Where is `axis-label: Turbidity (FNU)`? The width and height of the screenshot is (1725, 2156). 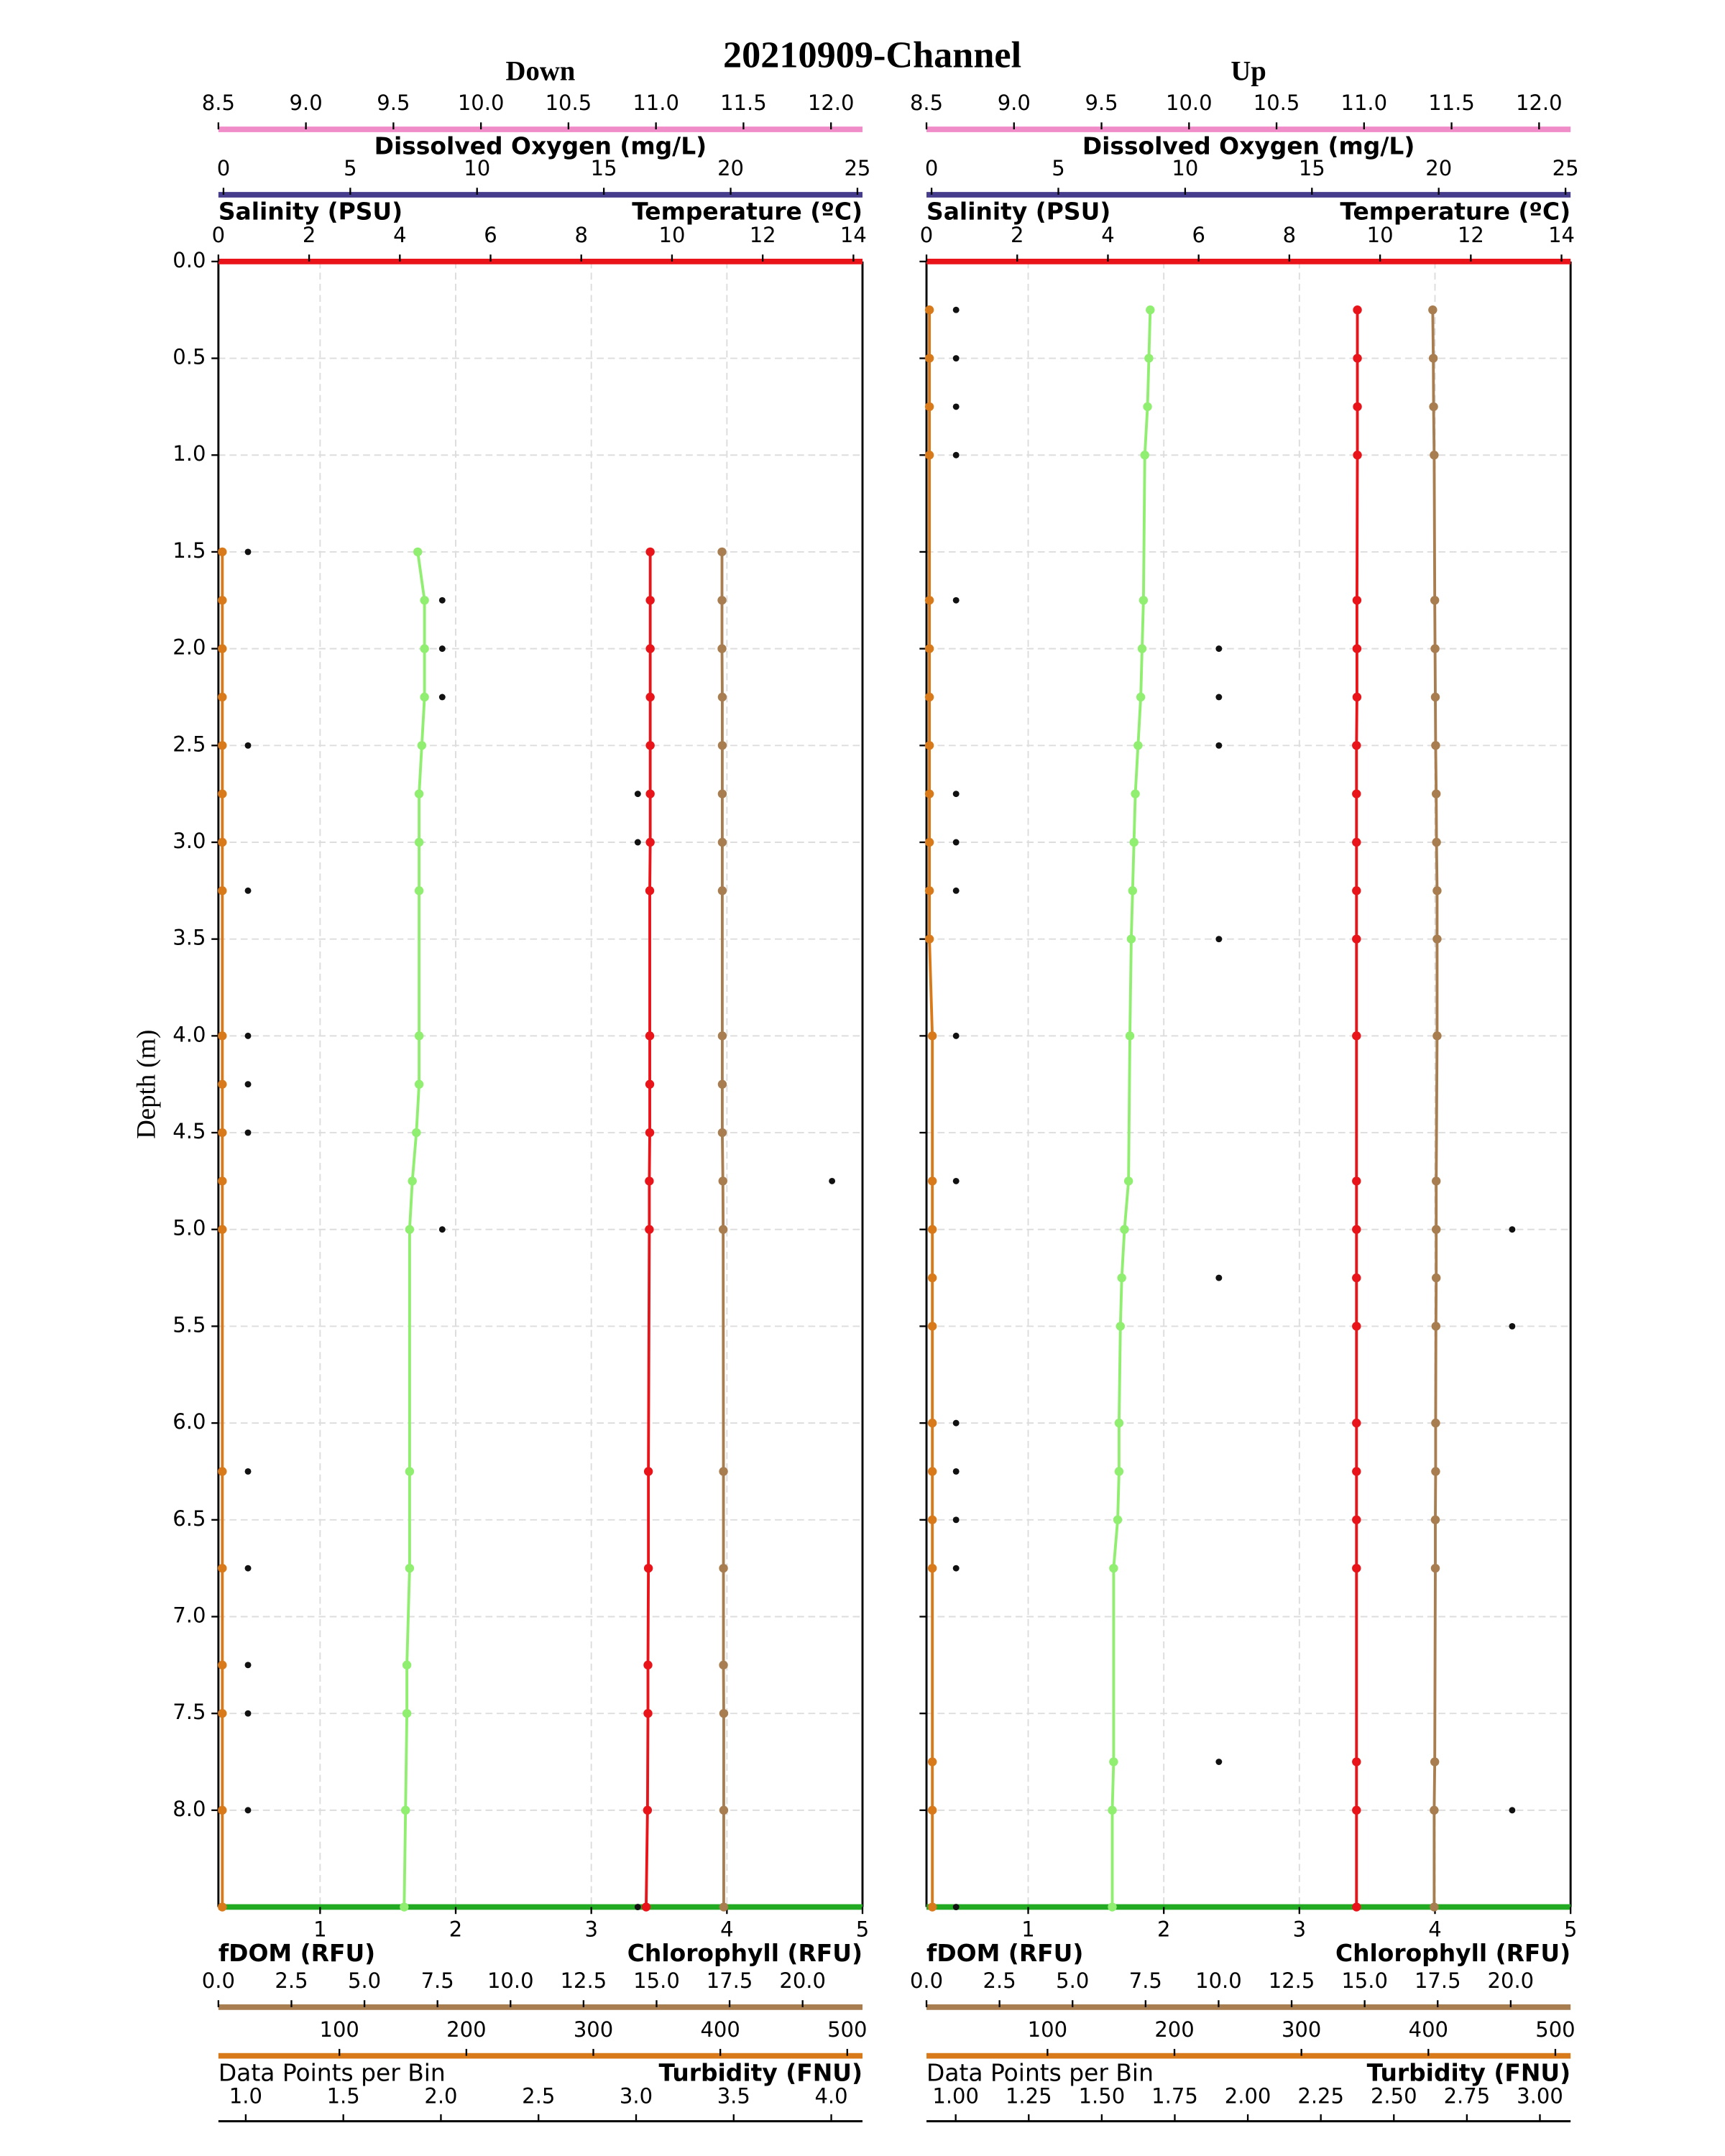 axis-label: Turbidity (FNU) is located at coordinates (760, 2072).